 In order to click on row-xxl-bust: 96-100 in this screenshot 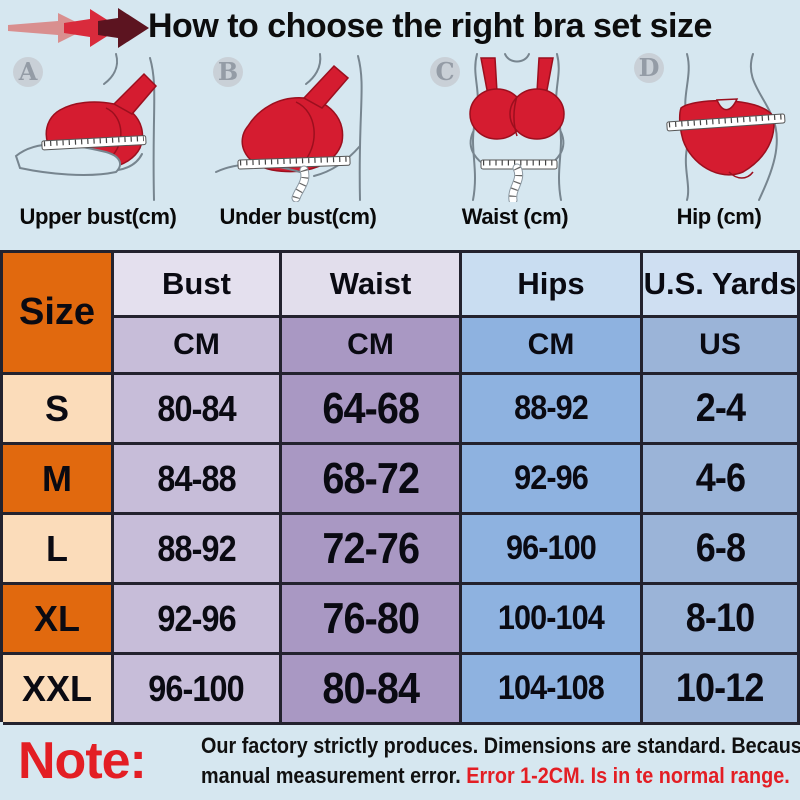, I will do `click(198, 690)`.